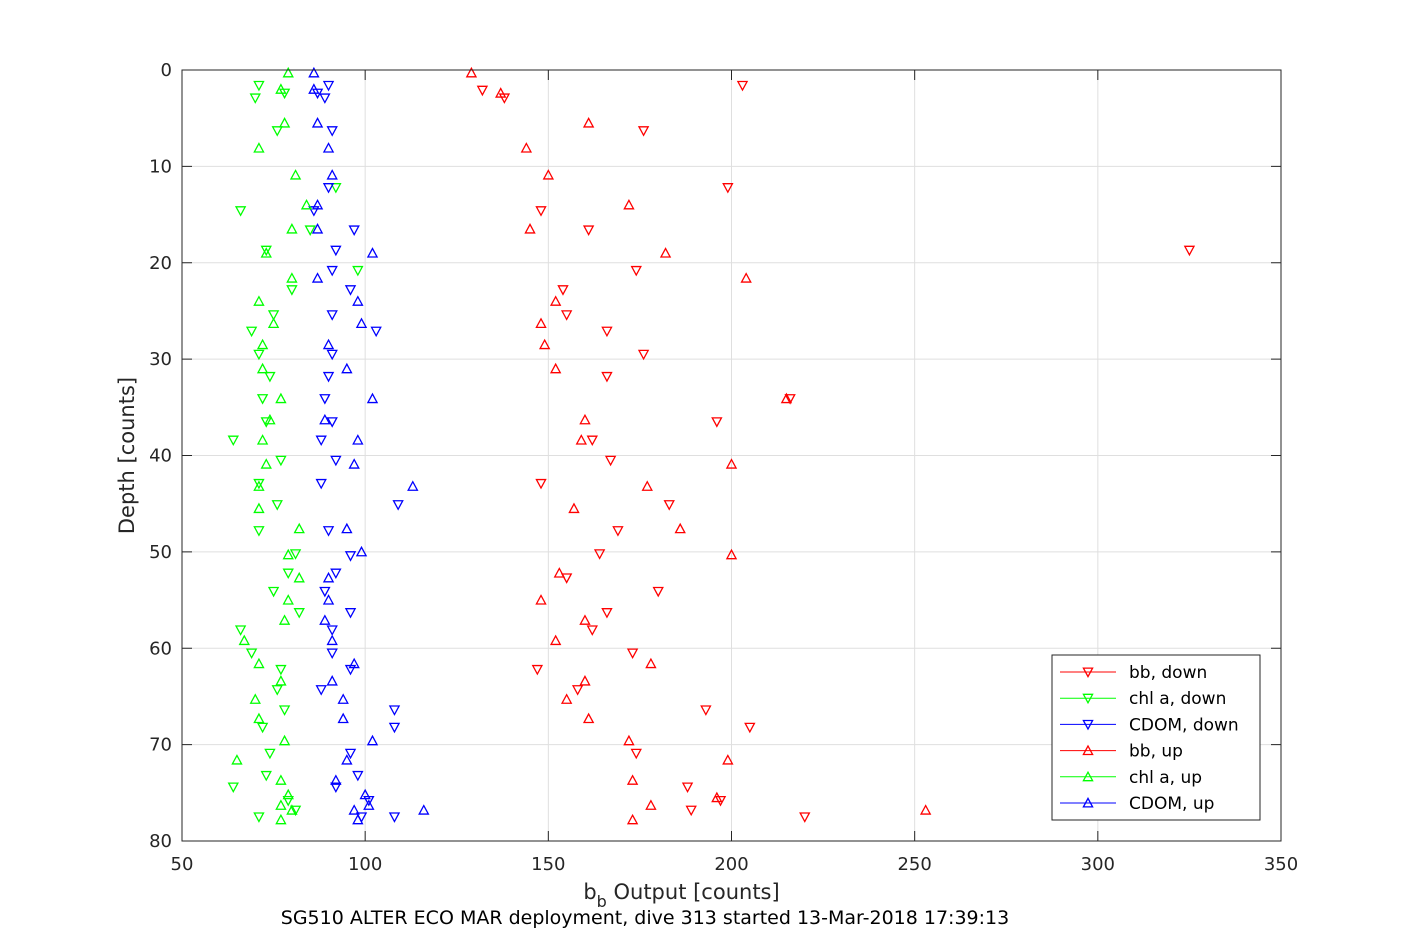 This screenshot has width=1417, height=945. What do you see at coordinates (1171, 804) in the screenshot?
I see `legend-label: CDOM, up` at bounding box center [1171, 804].